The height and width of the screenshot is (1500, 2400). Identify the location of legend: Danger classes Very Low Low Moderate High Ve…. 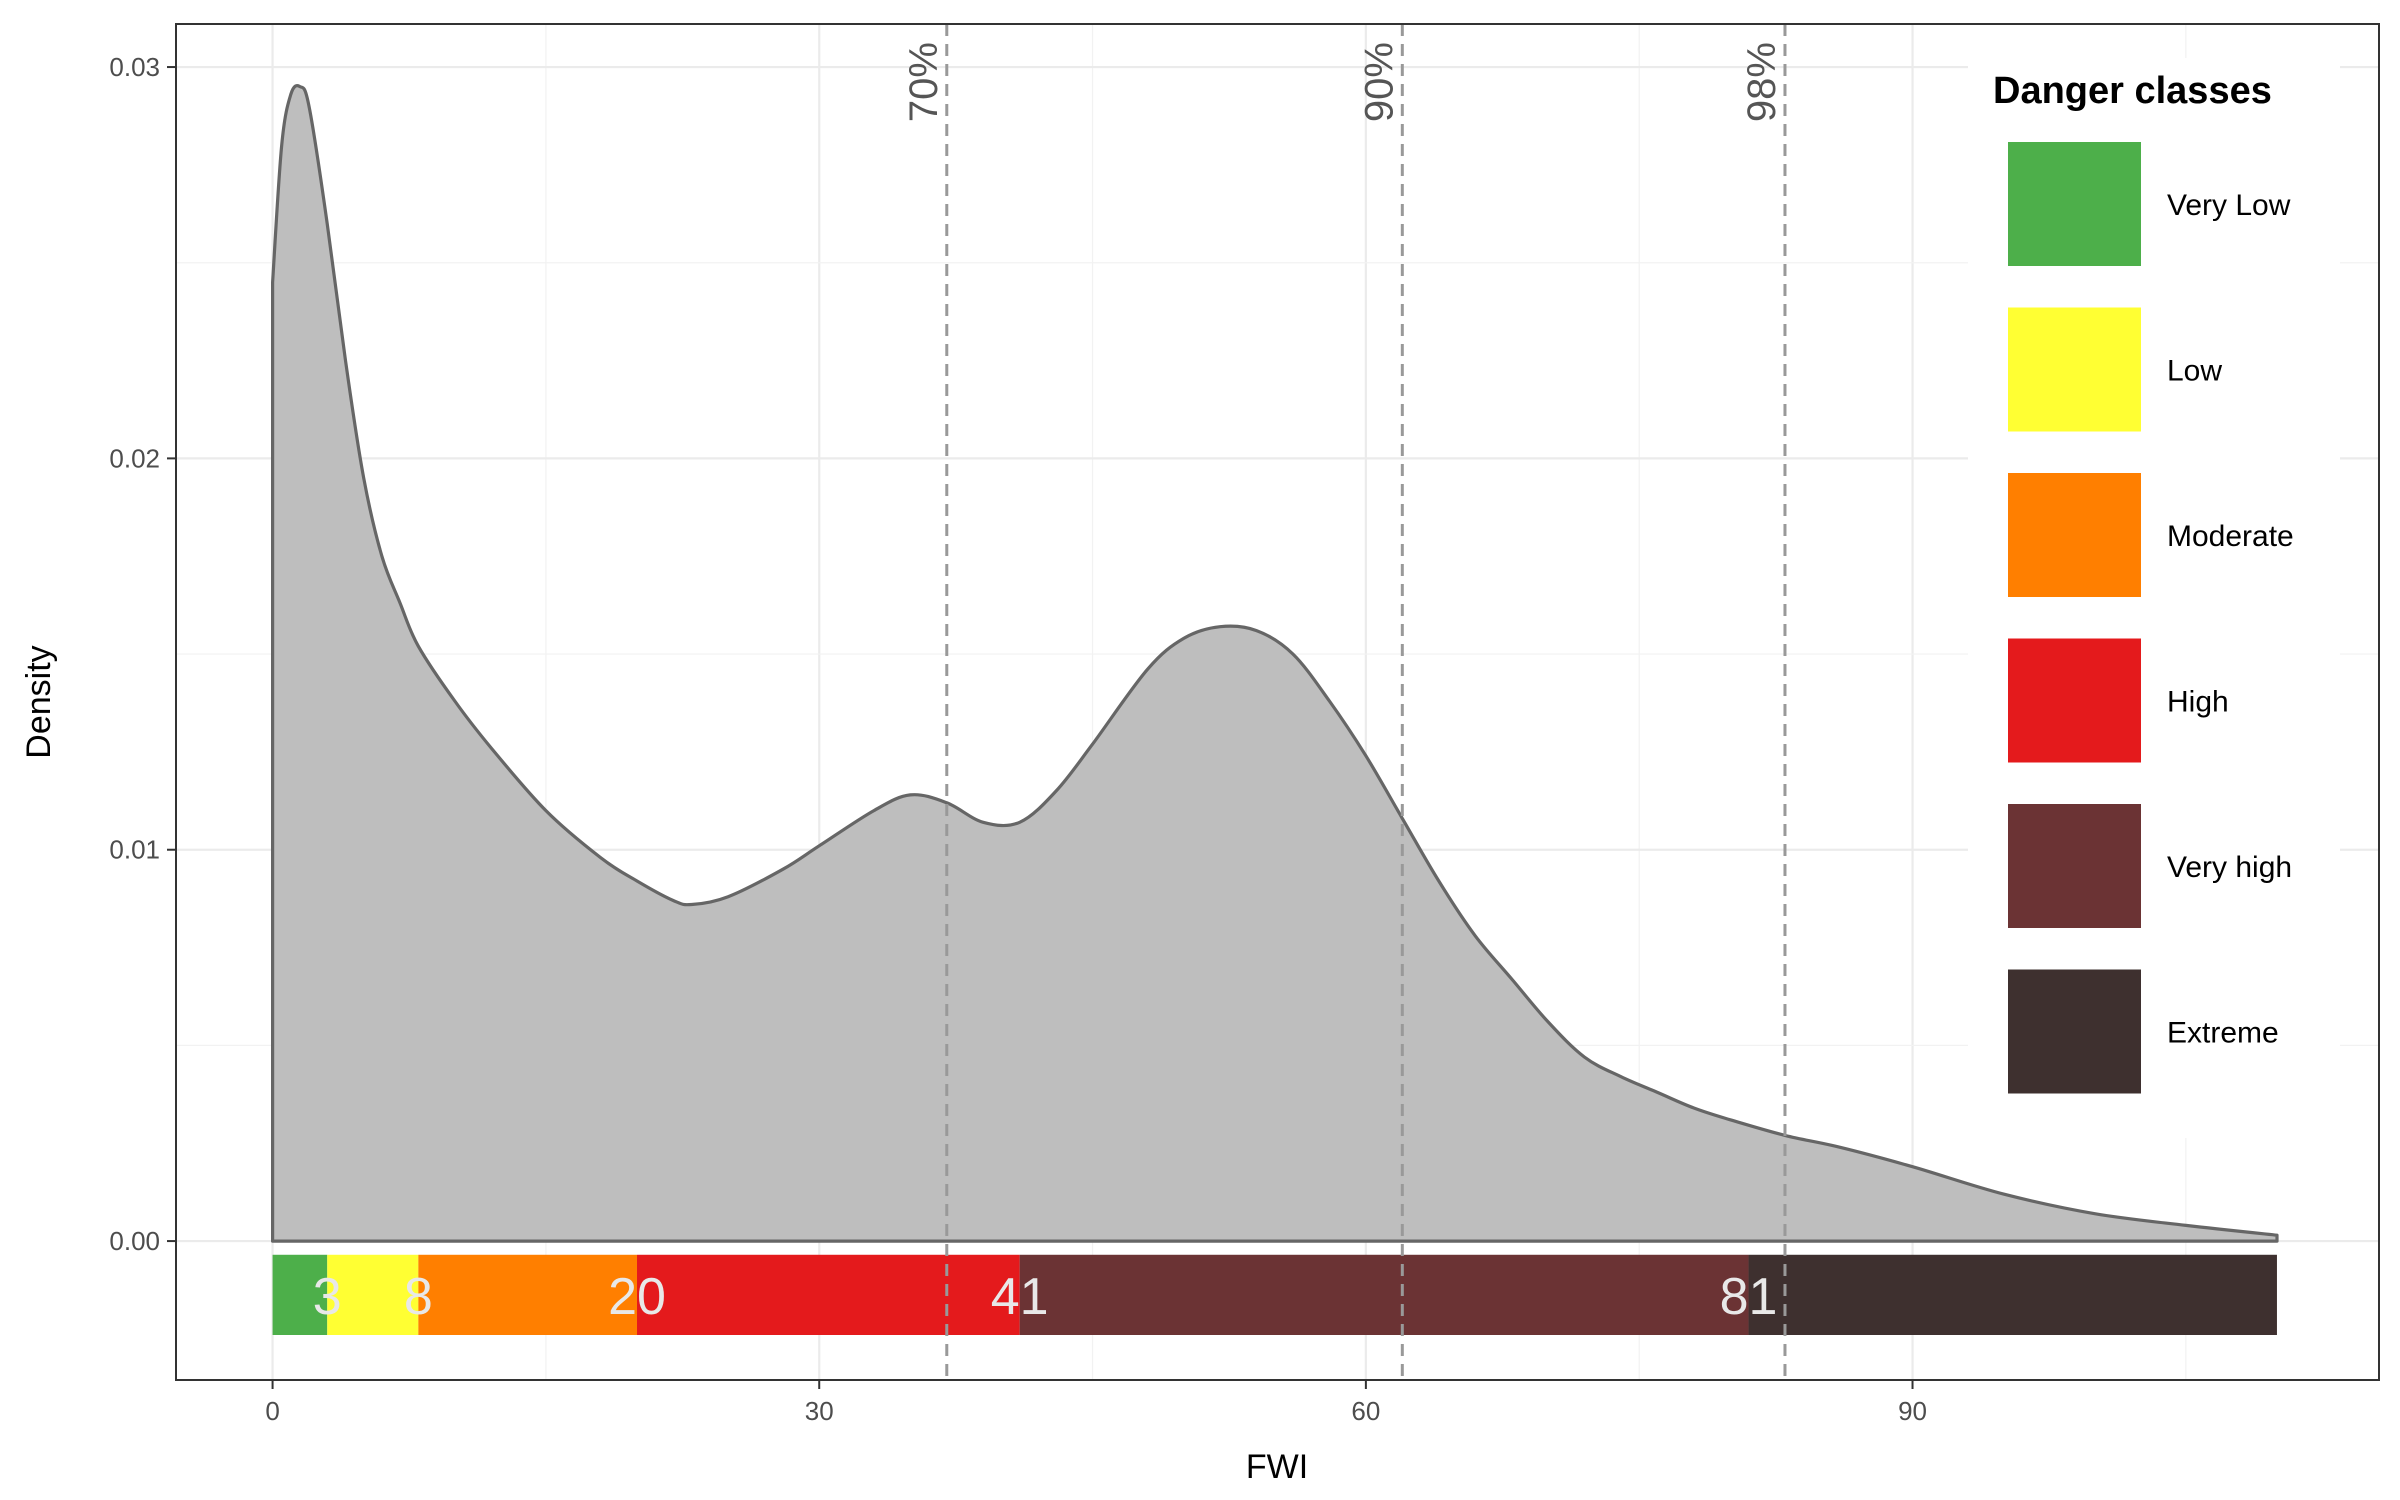
(2154, 598).